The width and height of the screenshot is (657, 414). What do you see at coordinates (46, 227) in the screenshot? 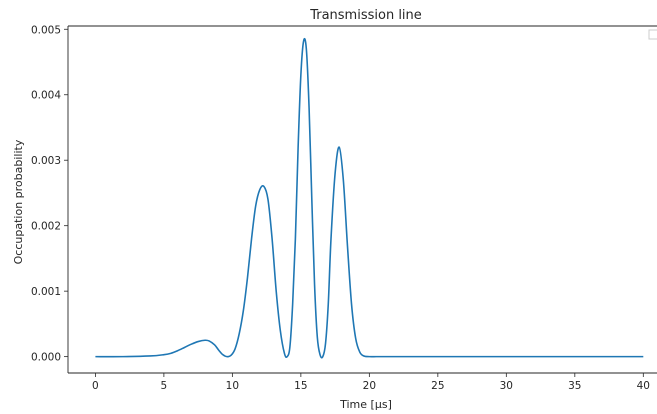
I see `y-tick-label: 0.002` at bounding box center [46, 227].